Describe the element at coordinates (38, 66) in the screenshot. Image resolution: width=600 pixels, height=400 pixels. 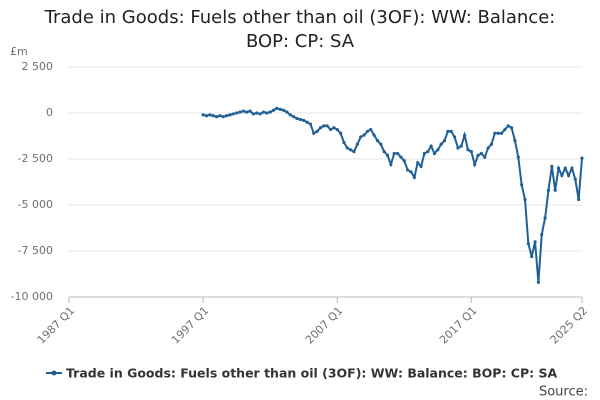
I see `y-tick-label: 2 500` at that location.